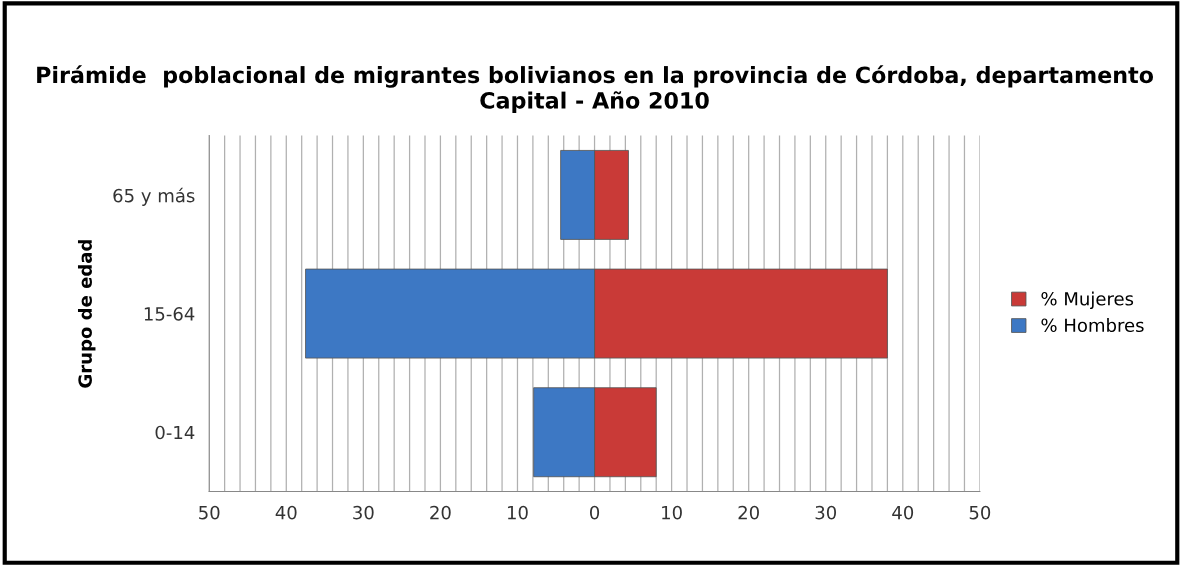  What do you see at coordinates (1092, 325) in the screenshot?
I see `legend-label: % Hombres` at bounding box center [1092, 325].